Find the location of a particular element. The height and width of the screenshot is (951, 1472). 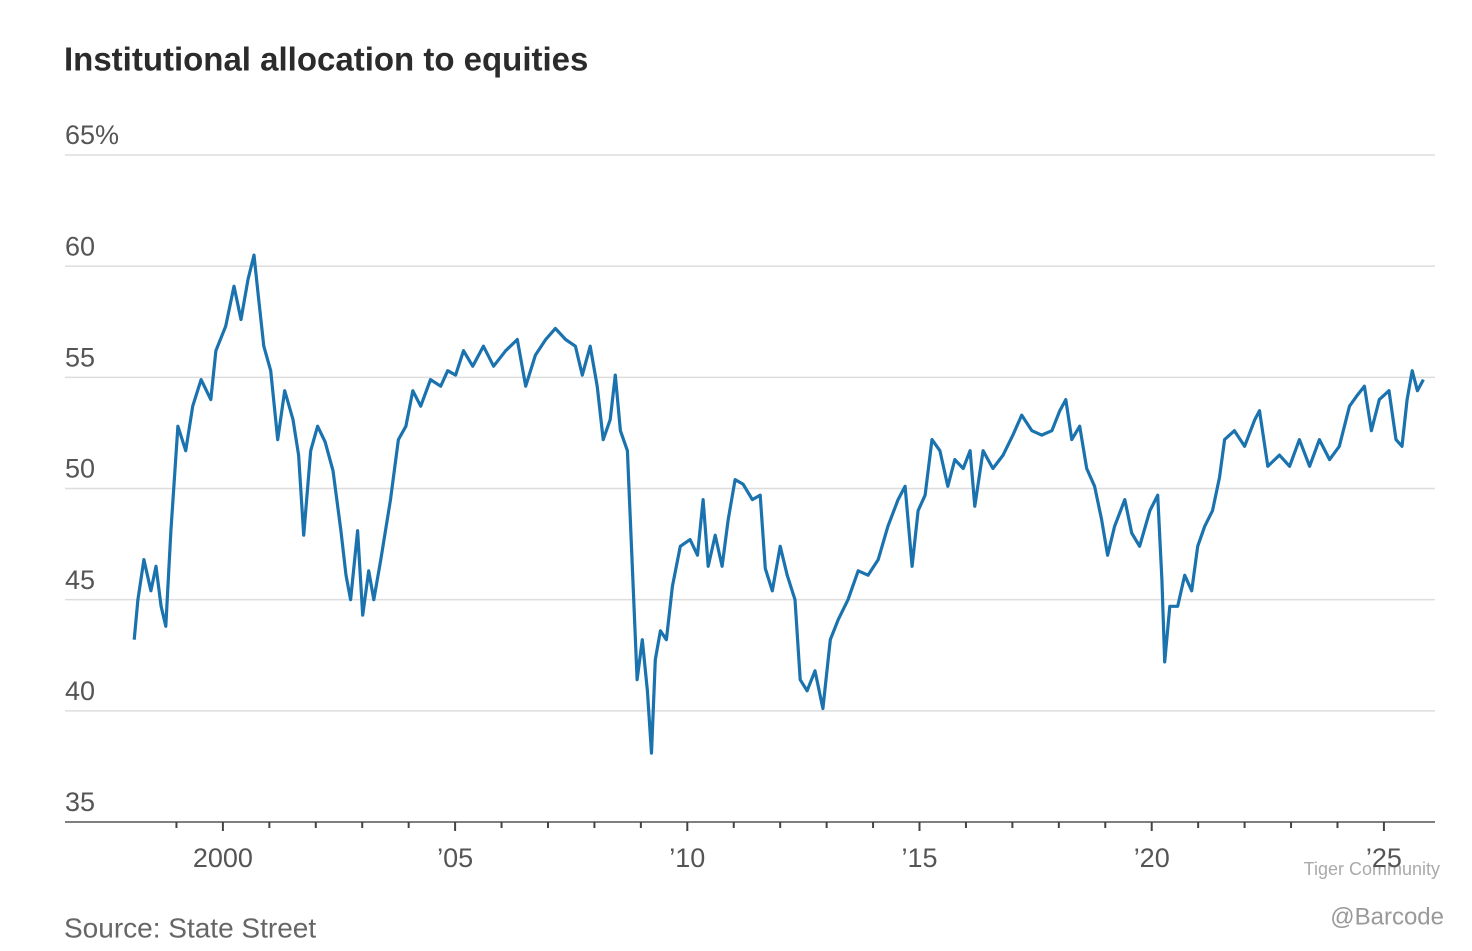

y-tick-label: 55 is located at coordinates (80, 357).